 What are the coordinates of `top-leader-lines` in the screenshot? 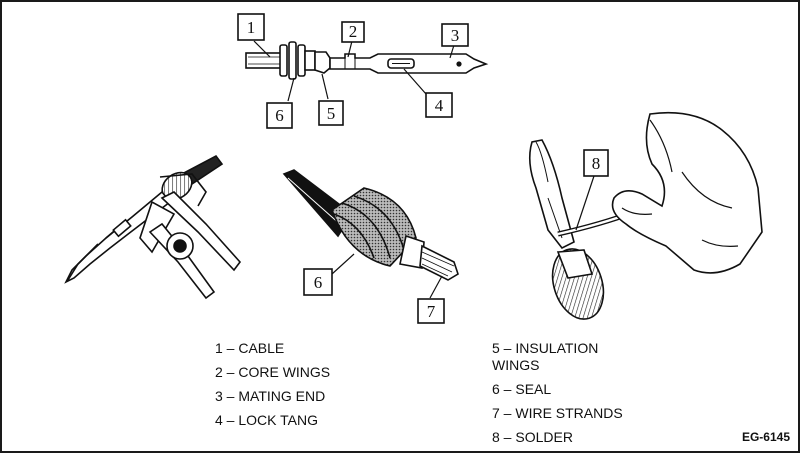 It's located at (354, 71).